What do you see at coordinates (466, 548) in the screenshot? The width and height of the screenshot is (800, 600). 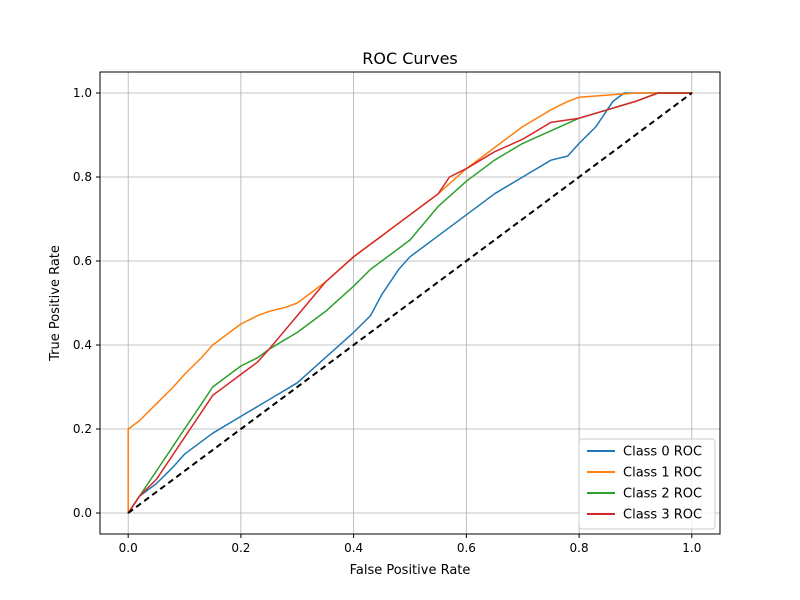 I see `x-tick-label: 0.6` at bounding box center [466, 548].